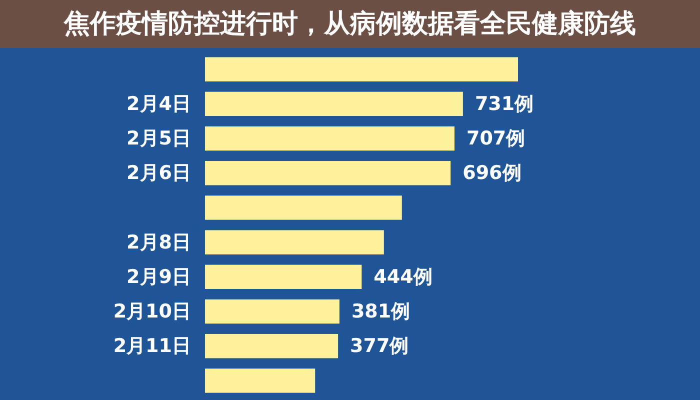  Describe the element at coordinates (349, 24) in the screenshot. I see `chart-title: 焦作疫情防控进行时，从病例数据看全民健康防线` at that location.